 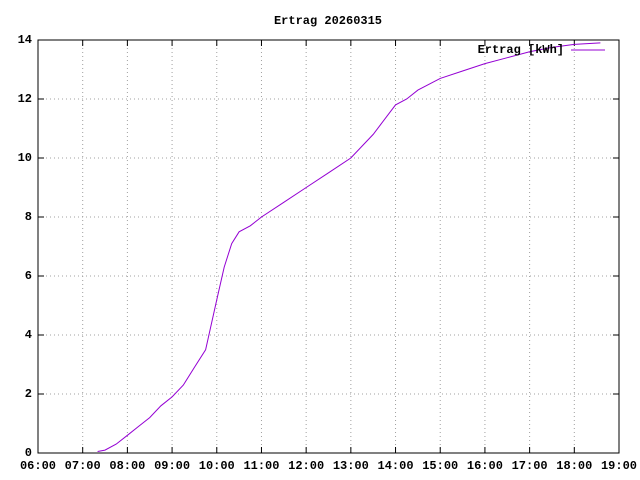 I want to click on y-tick-label: 8, so click(x=28, y=217).